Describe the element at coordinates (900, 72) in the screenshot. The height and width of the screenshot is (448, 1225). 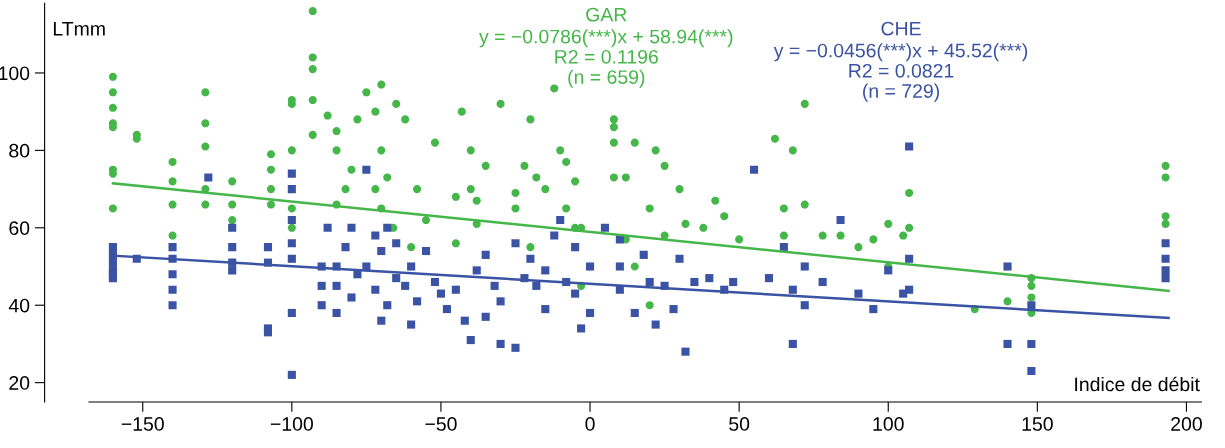
I see `annotation: y = −0.0456(***)x + 45.52(***) R2 = 0.0821 (n = 729)` at that location.